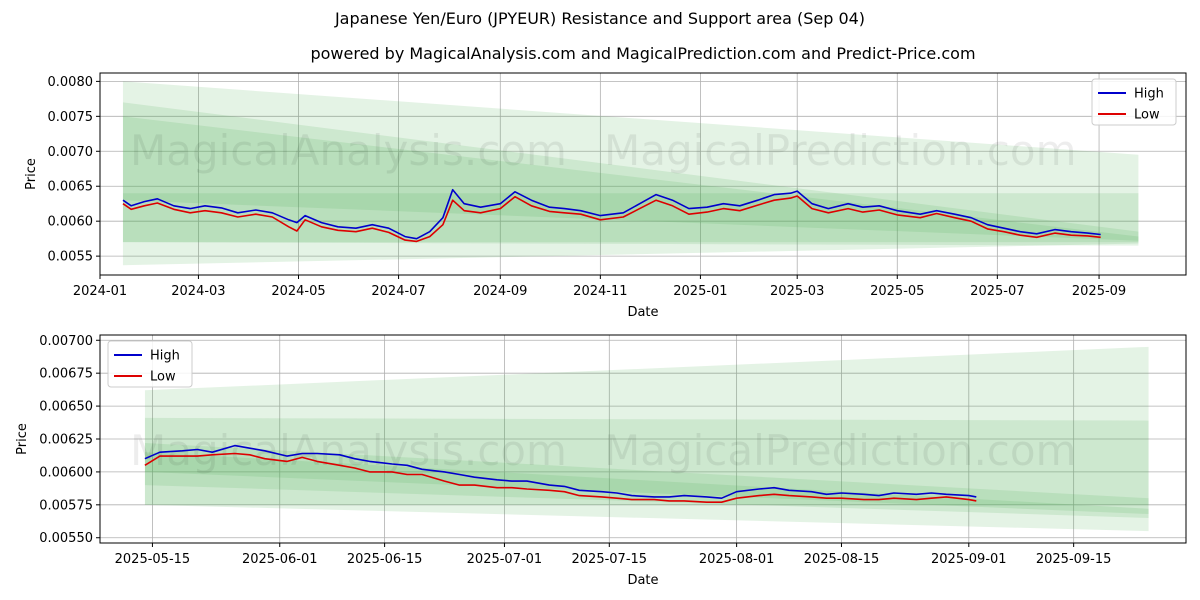 Image resolution: width=1200 pixels, height=600 pixels. Describe the element at coordinates (198, 291) in the screenshot. I see `x-tick-label: 2024-03` at that location.